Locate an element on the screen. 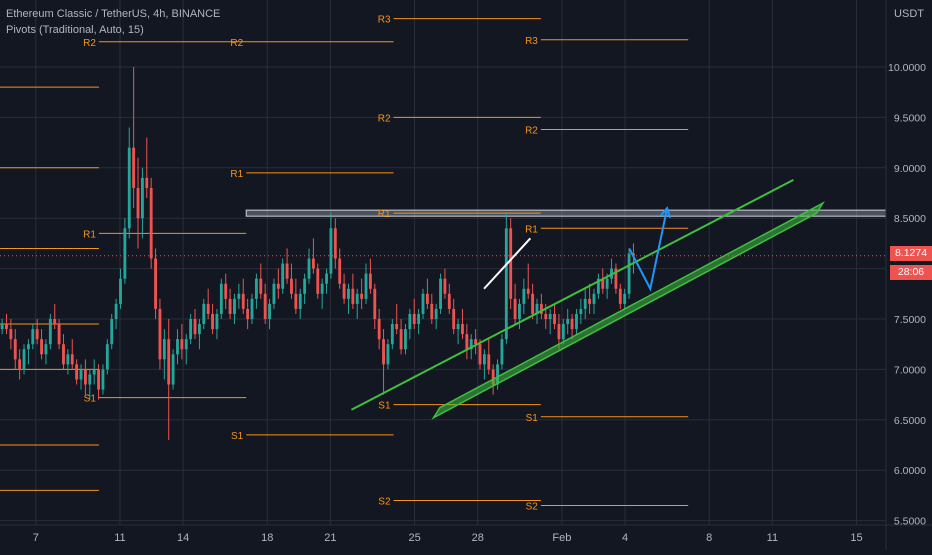  x-tick-label: 8 is located at coordinates (709, 538).